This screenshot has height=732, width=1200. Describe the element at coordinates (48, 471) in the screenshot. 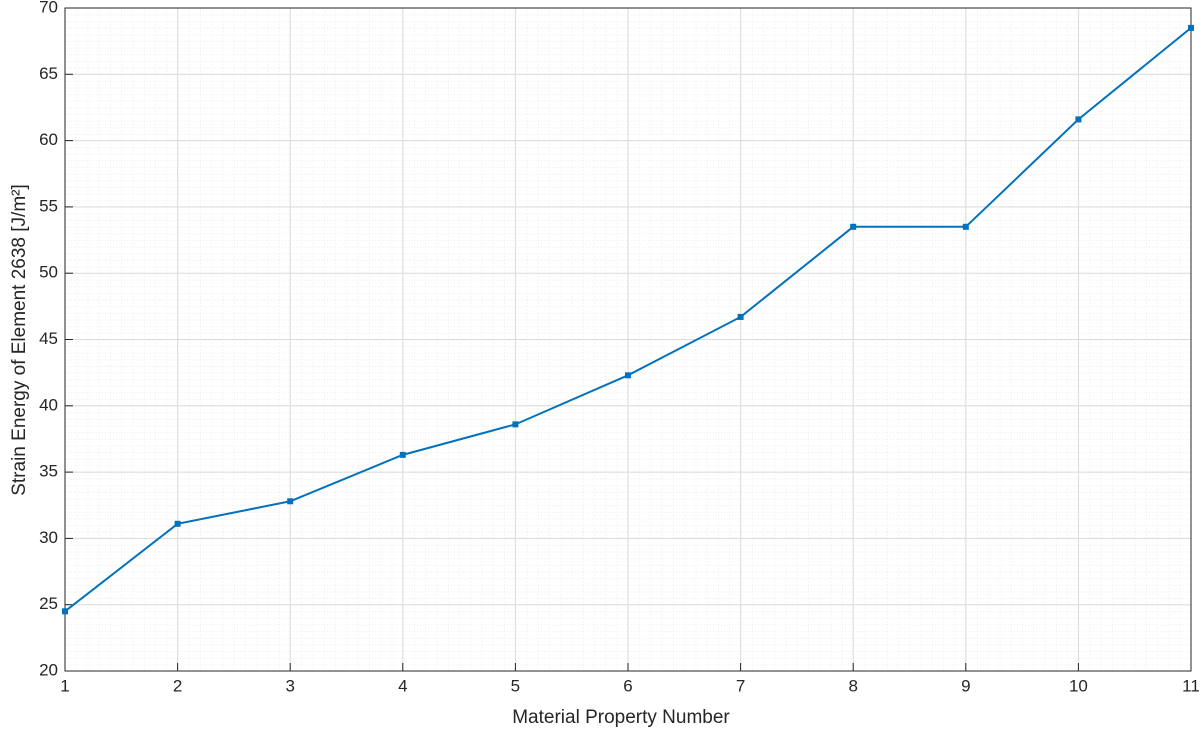

I see `y-tick-label: 35` at that location.